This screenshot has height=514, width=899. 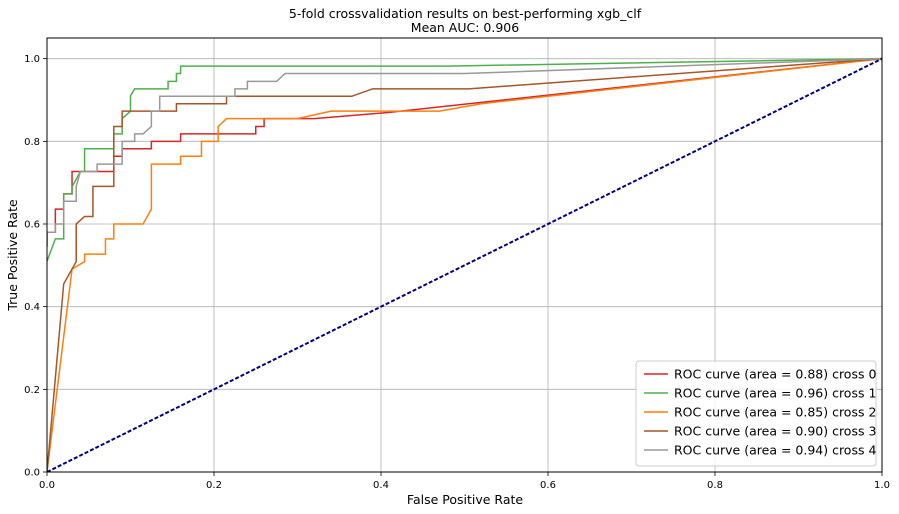 What do you see at coordinates (32, 142) in the screenshot?
I see `y-tick-label: 0.8` at bounding box center [32, 142].